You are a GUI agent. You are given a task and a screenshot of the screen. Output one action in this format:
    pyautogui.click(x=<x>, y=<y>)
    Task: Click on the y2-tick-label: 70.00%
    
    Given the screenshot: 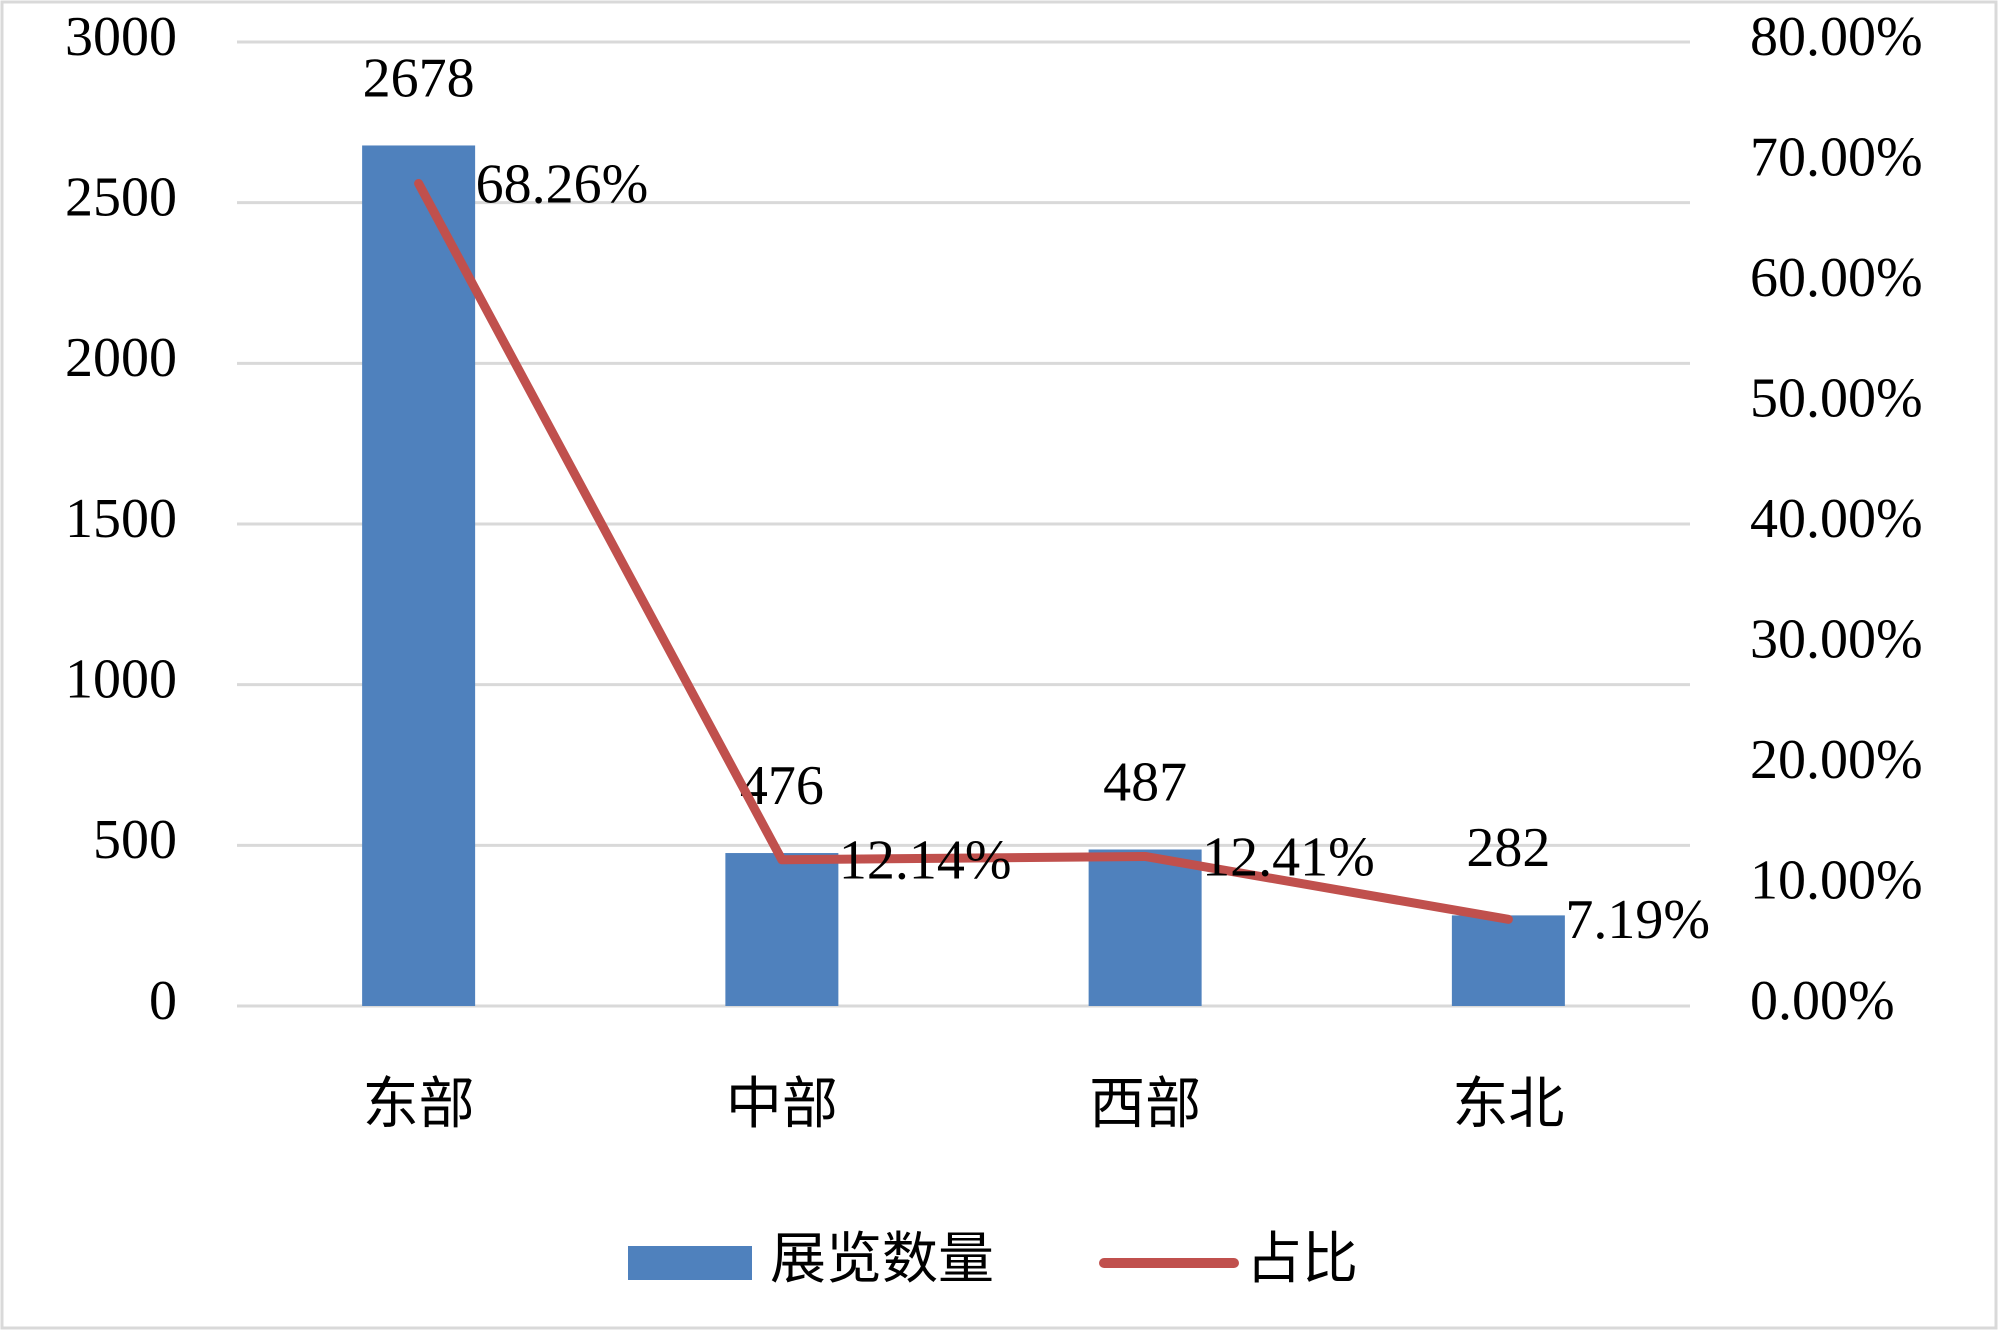 What is the action you would take?
    pyautogui.click(x=1836, y=157)
    